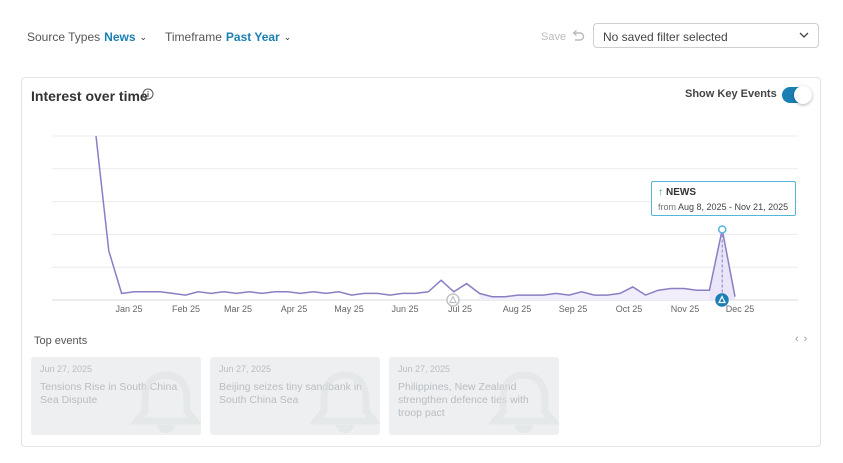 The width and height of the screenshot is (843, 463). I want to click on tooltip-title: ↑ NEWS, so click(677, 192).